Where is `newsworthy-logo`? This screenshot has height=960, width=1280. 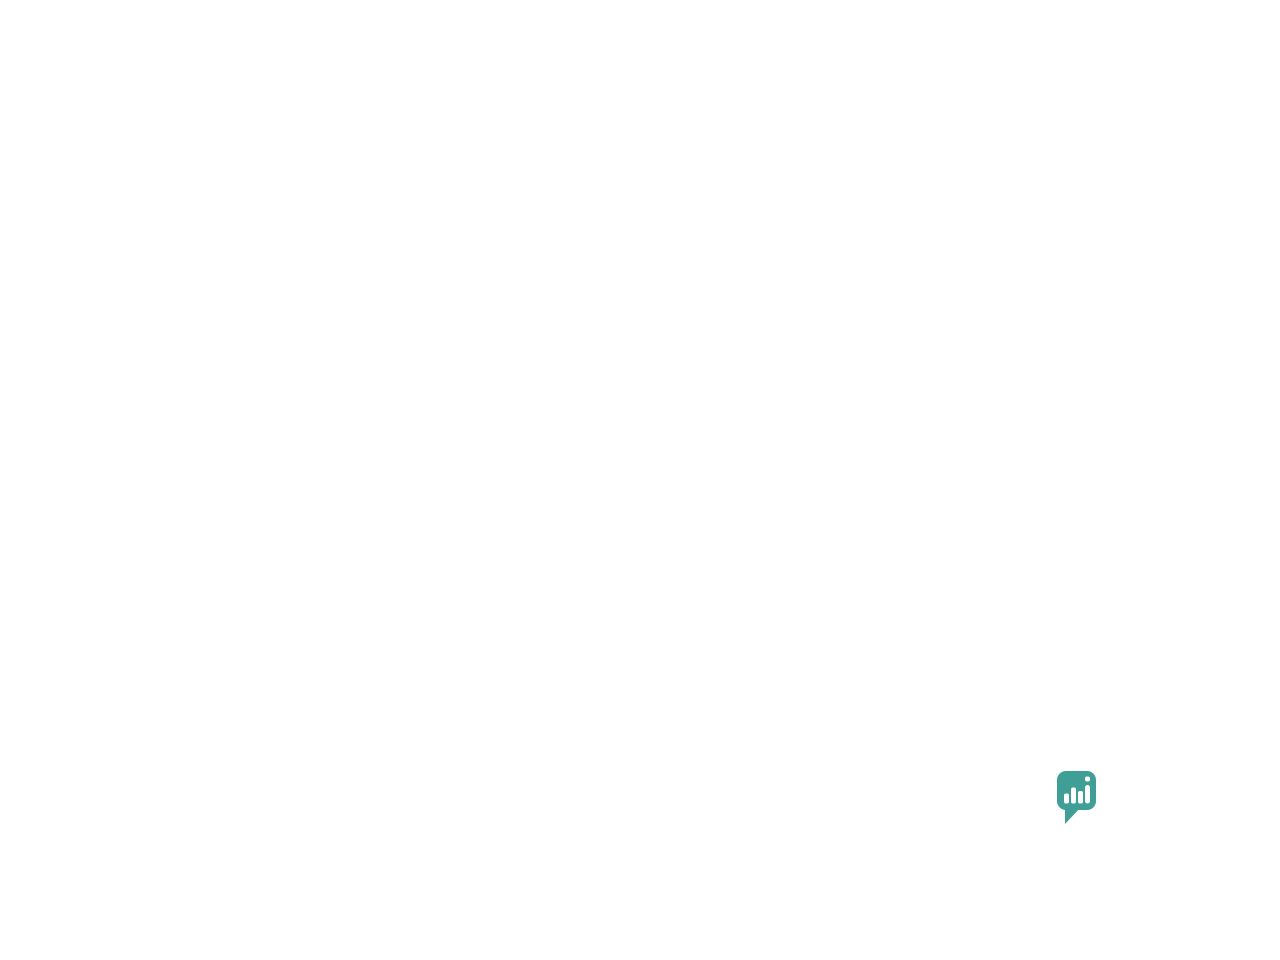
newsworthy-logo is located at coordinates (1085, 800).